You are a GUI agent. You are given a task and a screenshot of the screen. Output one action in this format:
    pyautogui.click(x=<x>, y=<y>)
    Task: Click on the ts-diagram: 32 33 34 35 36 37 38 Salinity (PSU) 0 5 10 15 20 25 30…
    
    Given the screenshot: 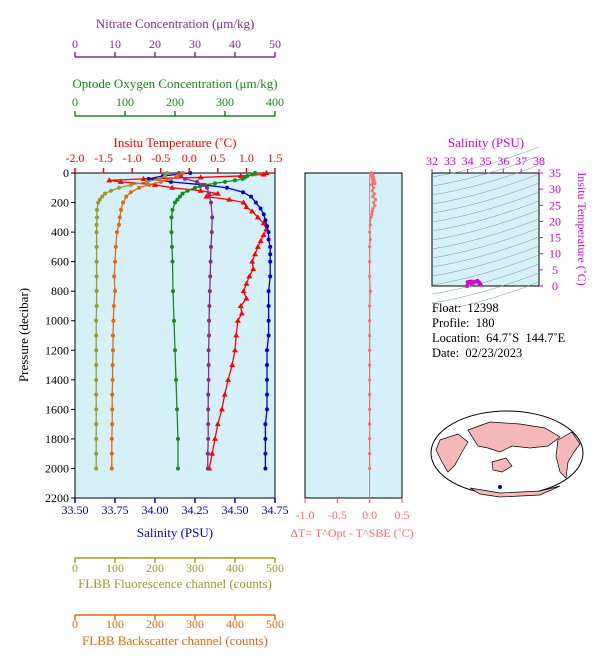 What is the action you would take?
    pyautogui.click(x=507, y=224)
    